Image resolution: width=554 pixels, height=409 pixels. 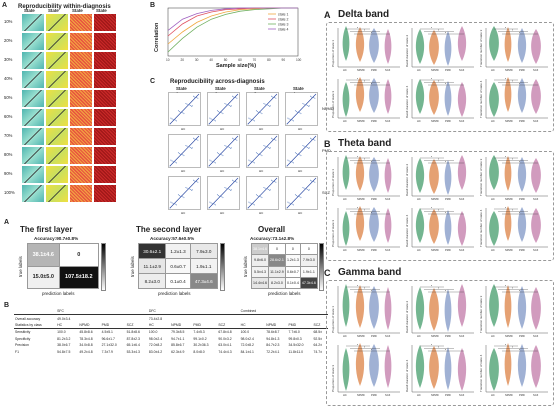 I want to click on table-cell: 7.7±6.0, so click(x=294, y=332).